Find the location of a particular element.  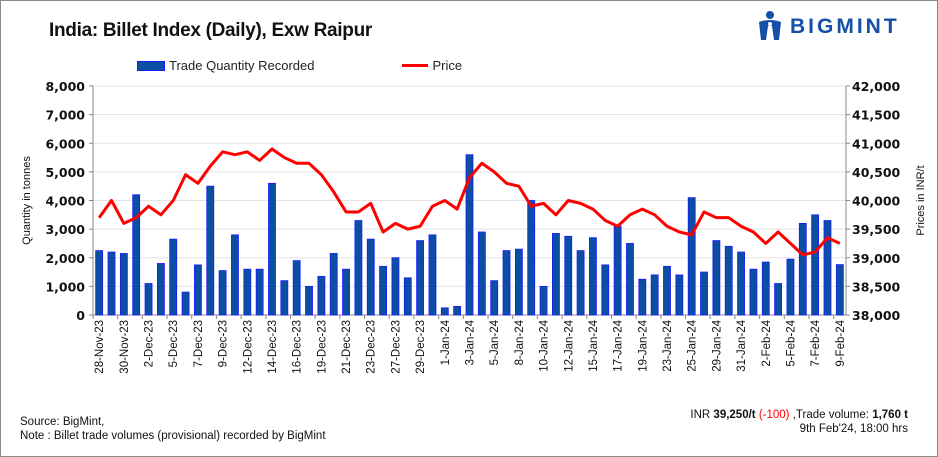

x-tick-label: 16-Dec-23 is located at coordinates (298, 347).